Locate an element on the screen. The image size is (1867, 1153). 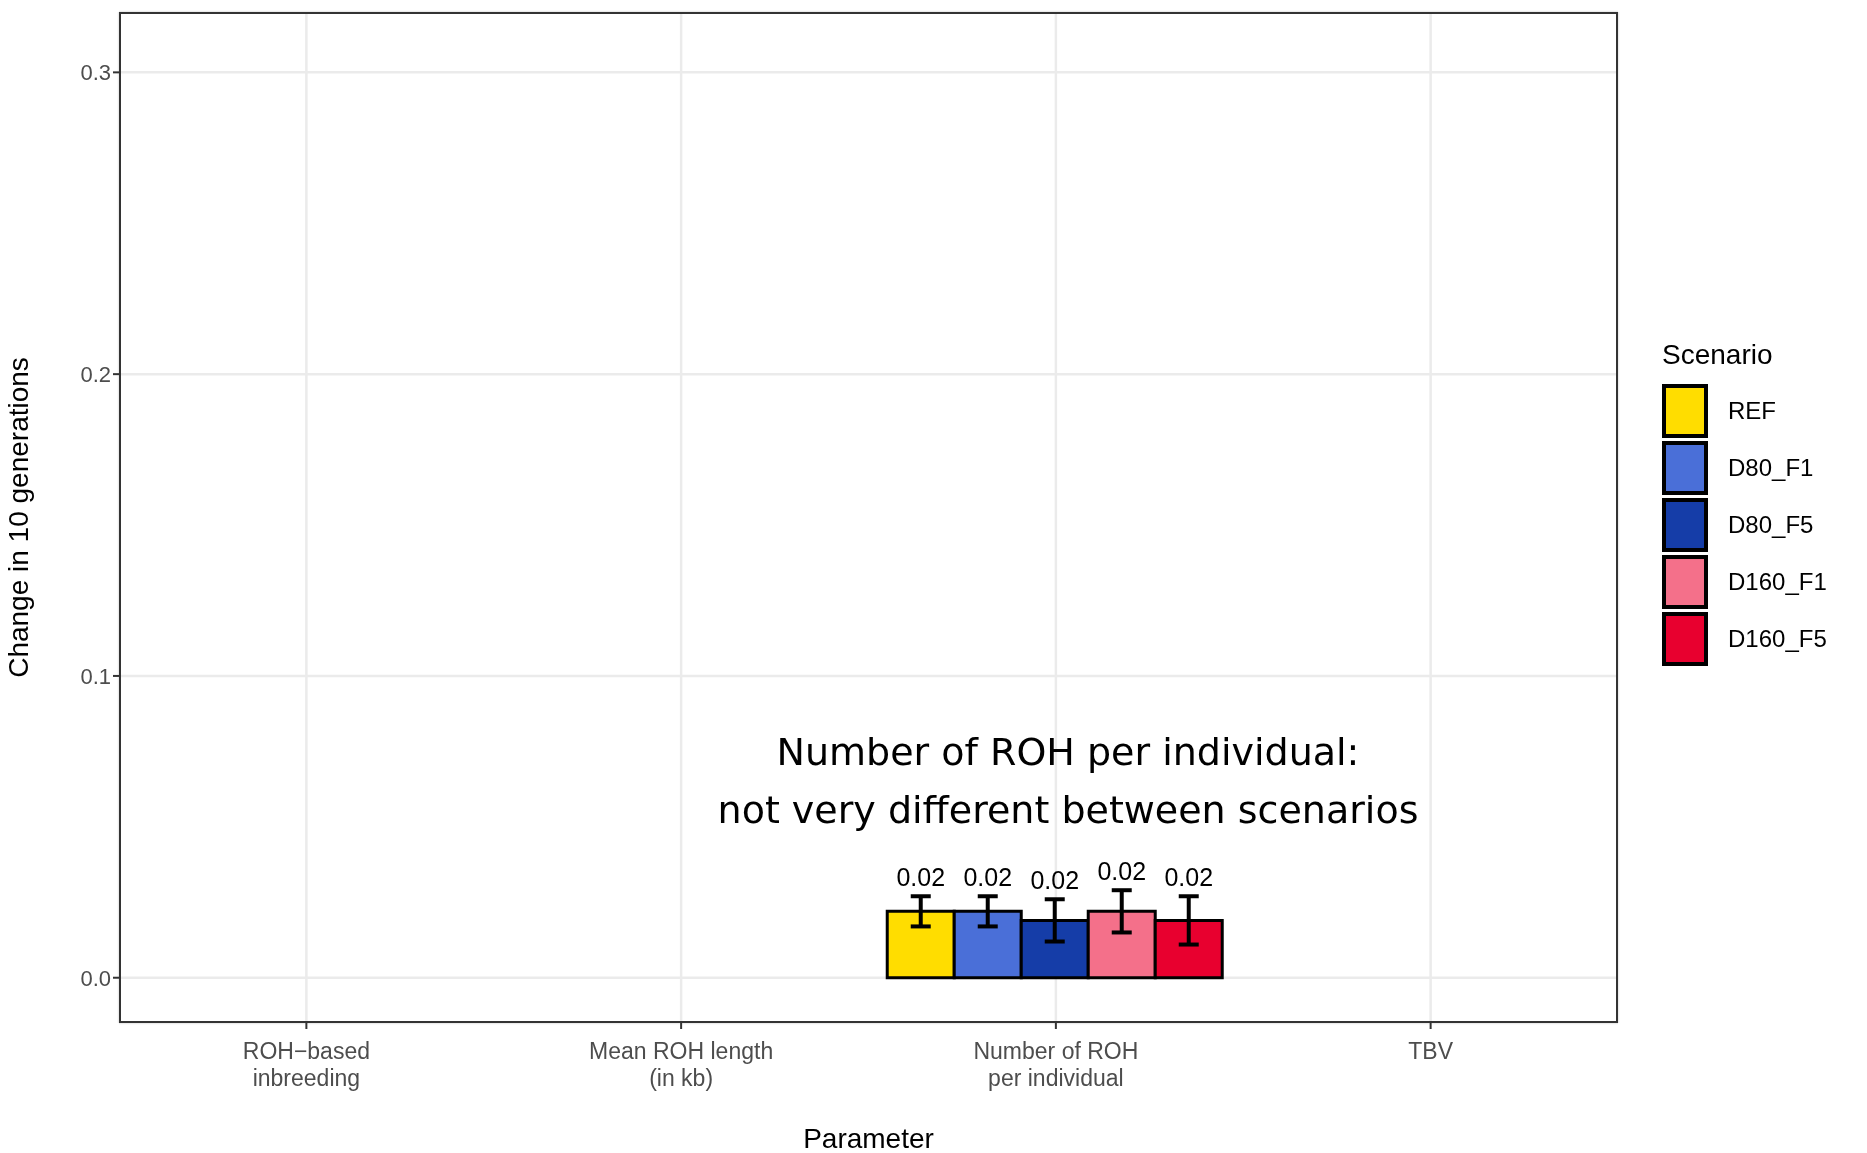
x-tick-label: Mean ROH length (in kb) is located at coordinates (681, 1064).